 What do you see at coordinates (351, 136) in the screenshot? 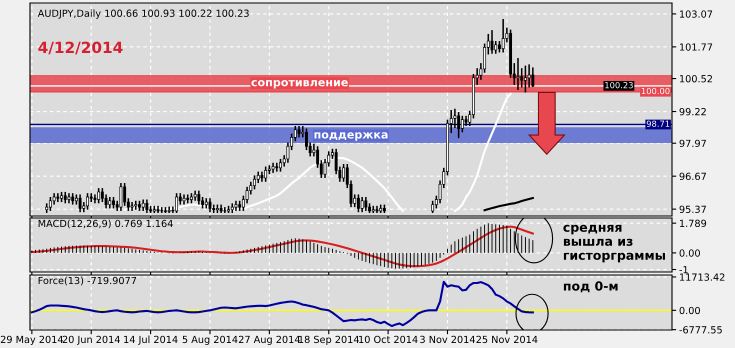
I see `band-label: поддержка` at bounding box center [351, 136].